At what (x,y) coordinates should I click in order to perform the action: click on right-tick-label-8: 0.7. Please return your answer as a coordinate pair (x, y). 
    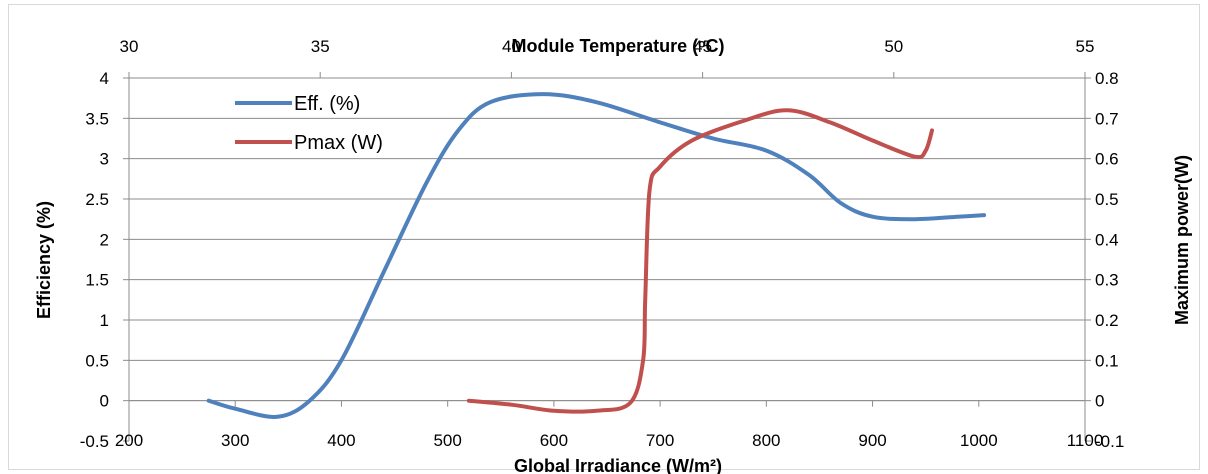
    Looking at the image, I should click on (1107, 118).